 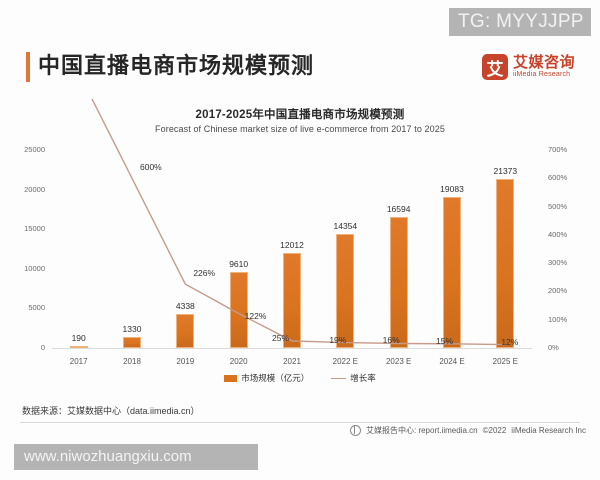 What do you see at coordinates (34, 268) in the screenshot?
I see `y-tick-left: 10000` at bounding box center [34, 268].